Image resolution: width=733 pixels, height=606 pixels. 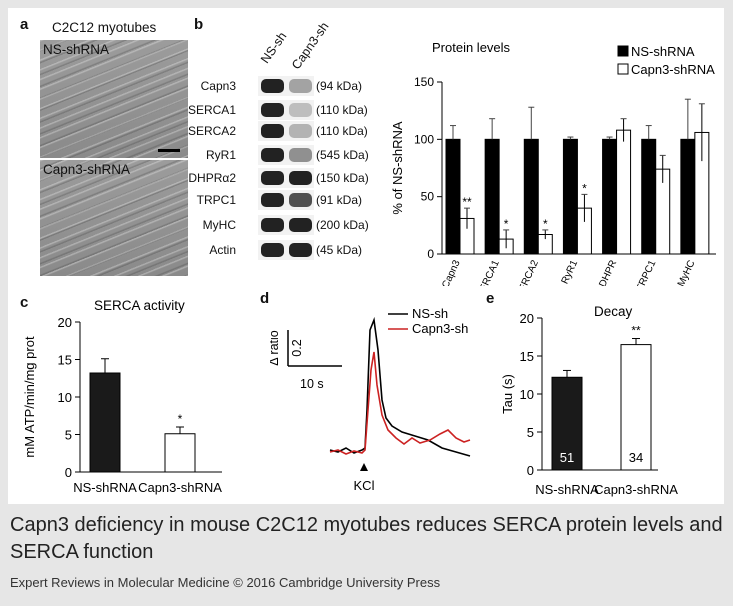 I want to click on x-tick-label: DHPR, so click(x=608, y=272).